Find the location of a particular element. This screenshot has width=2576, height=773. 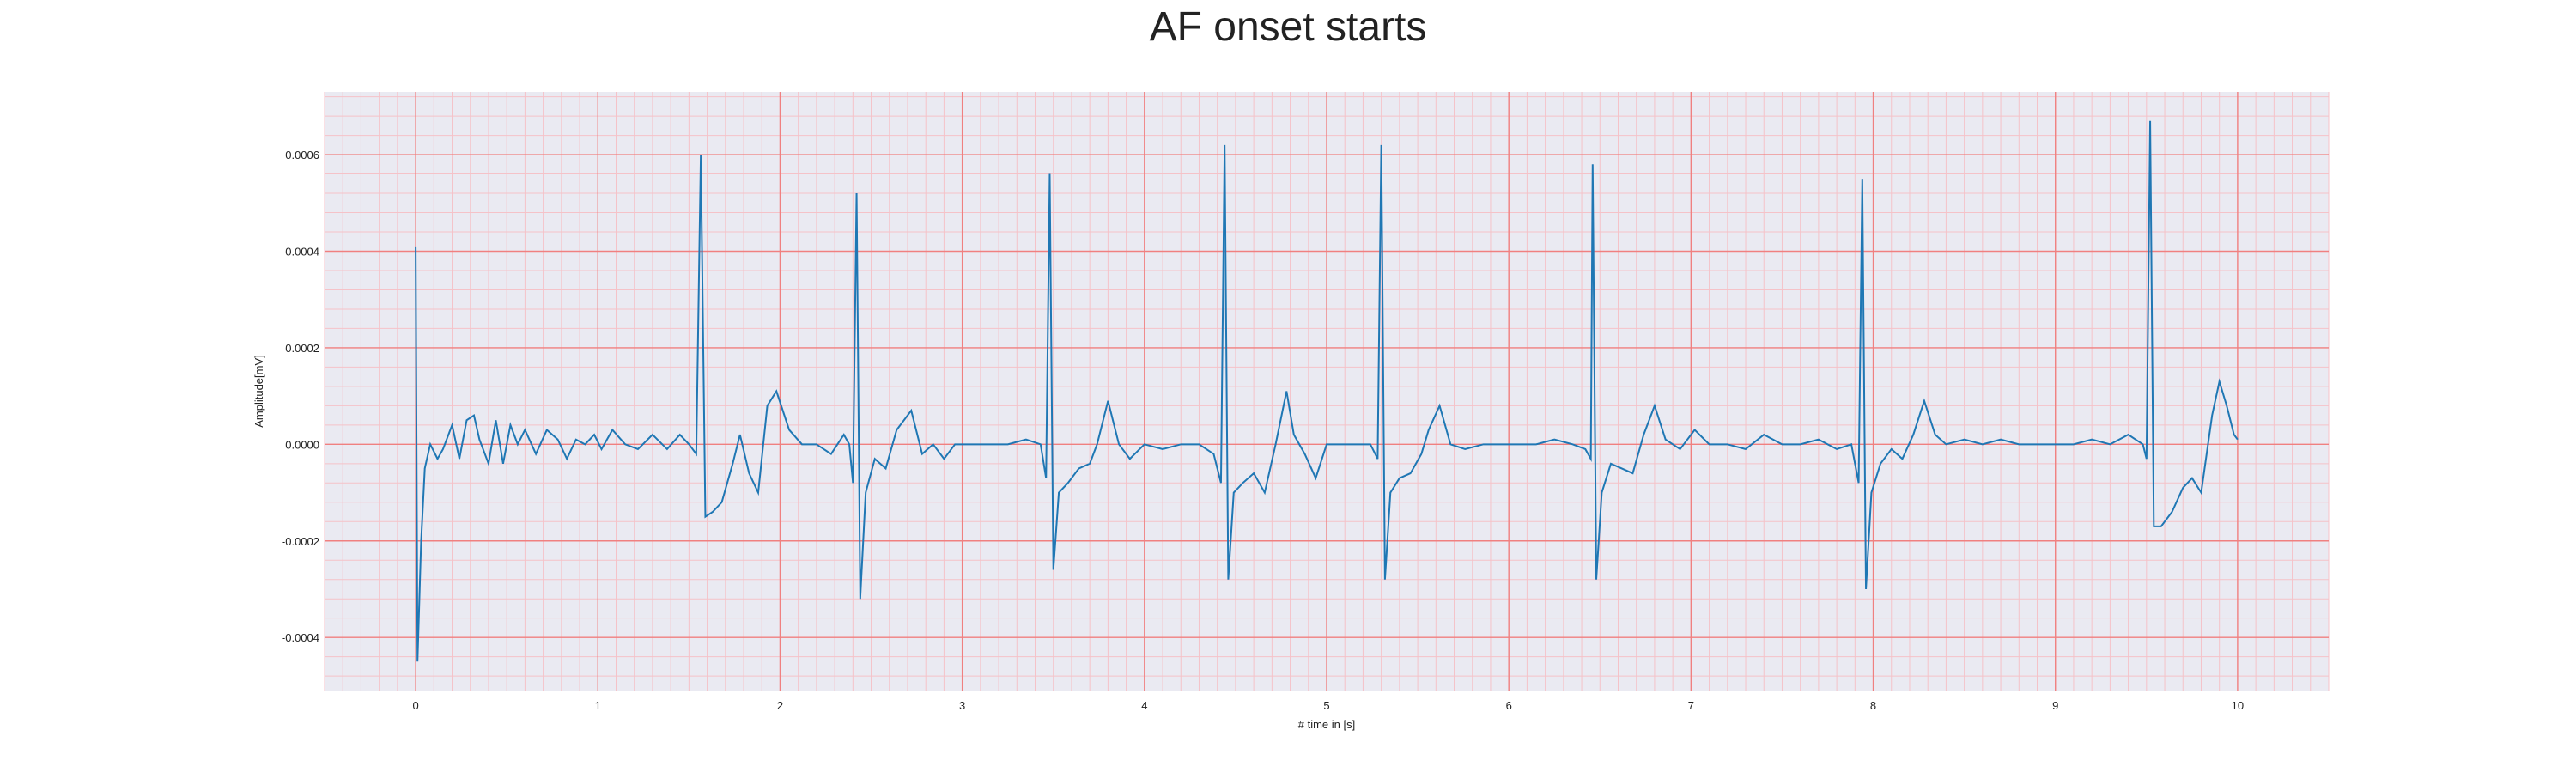

y-tick-label: -0.0004 is located at coordinates (301, 637).